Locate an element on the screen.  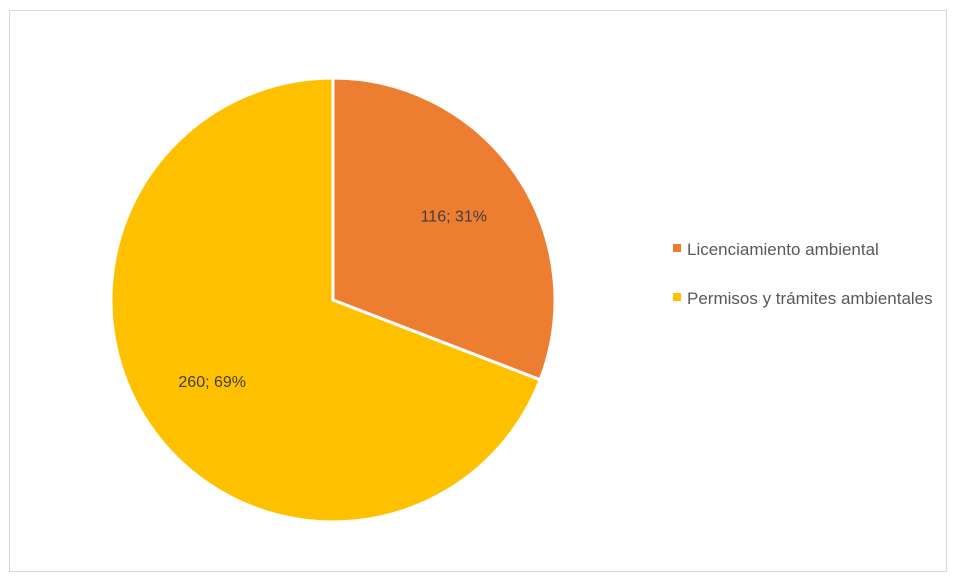
pie-slice-label-0: 116; 31% is located at coordinates (454, 216).